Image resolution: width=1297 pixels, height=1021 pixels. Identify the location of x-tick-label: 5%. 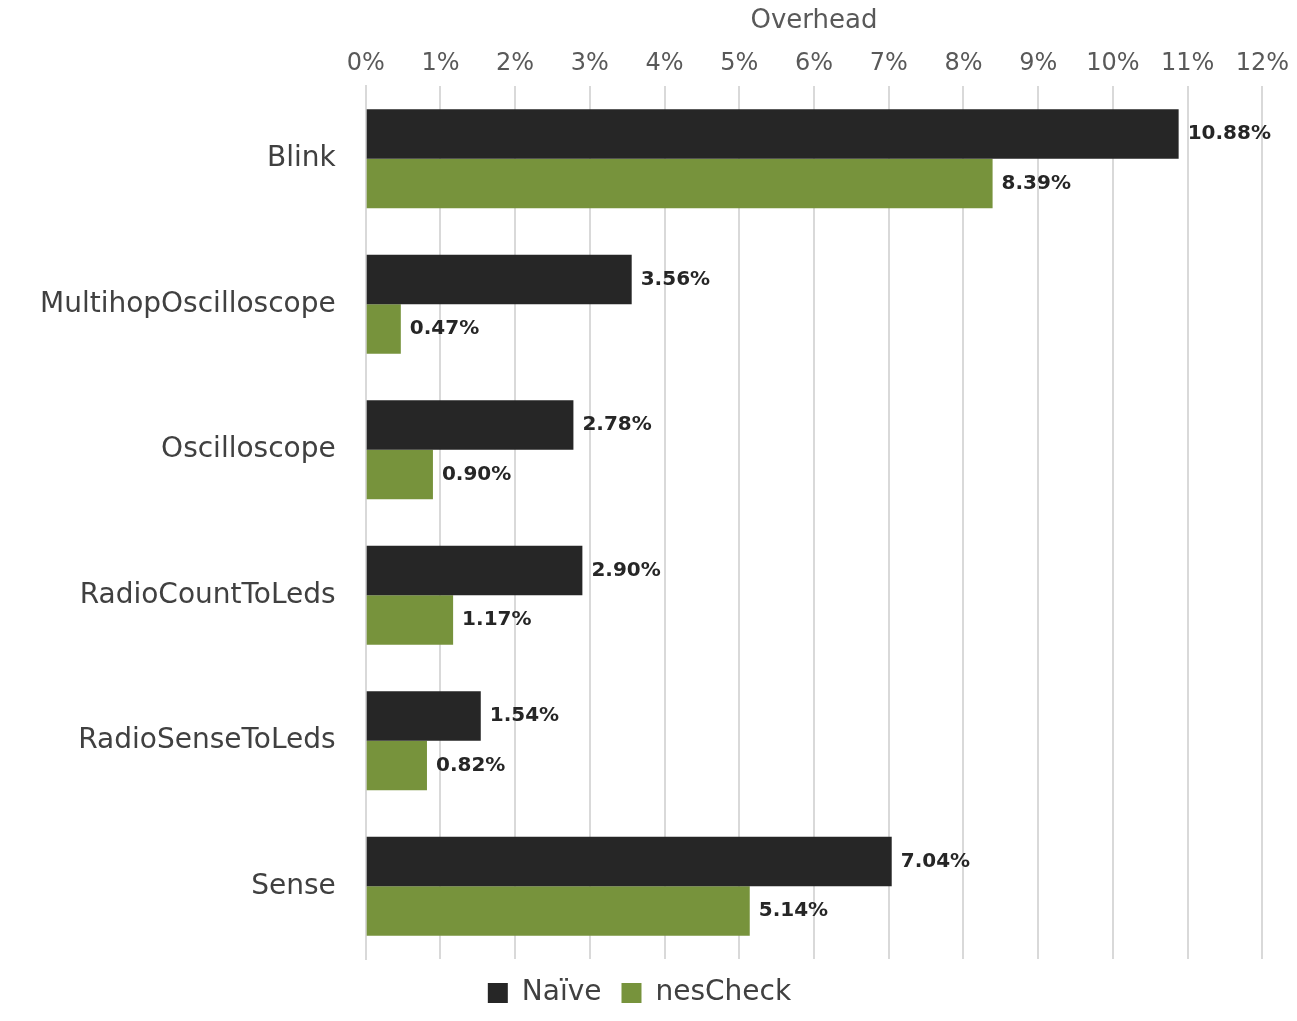
(739, 61).